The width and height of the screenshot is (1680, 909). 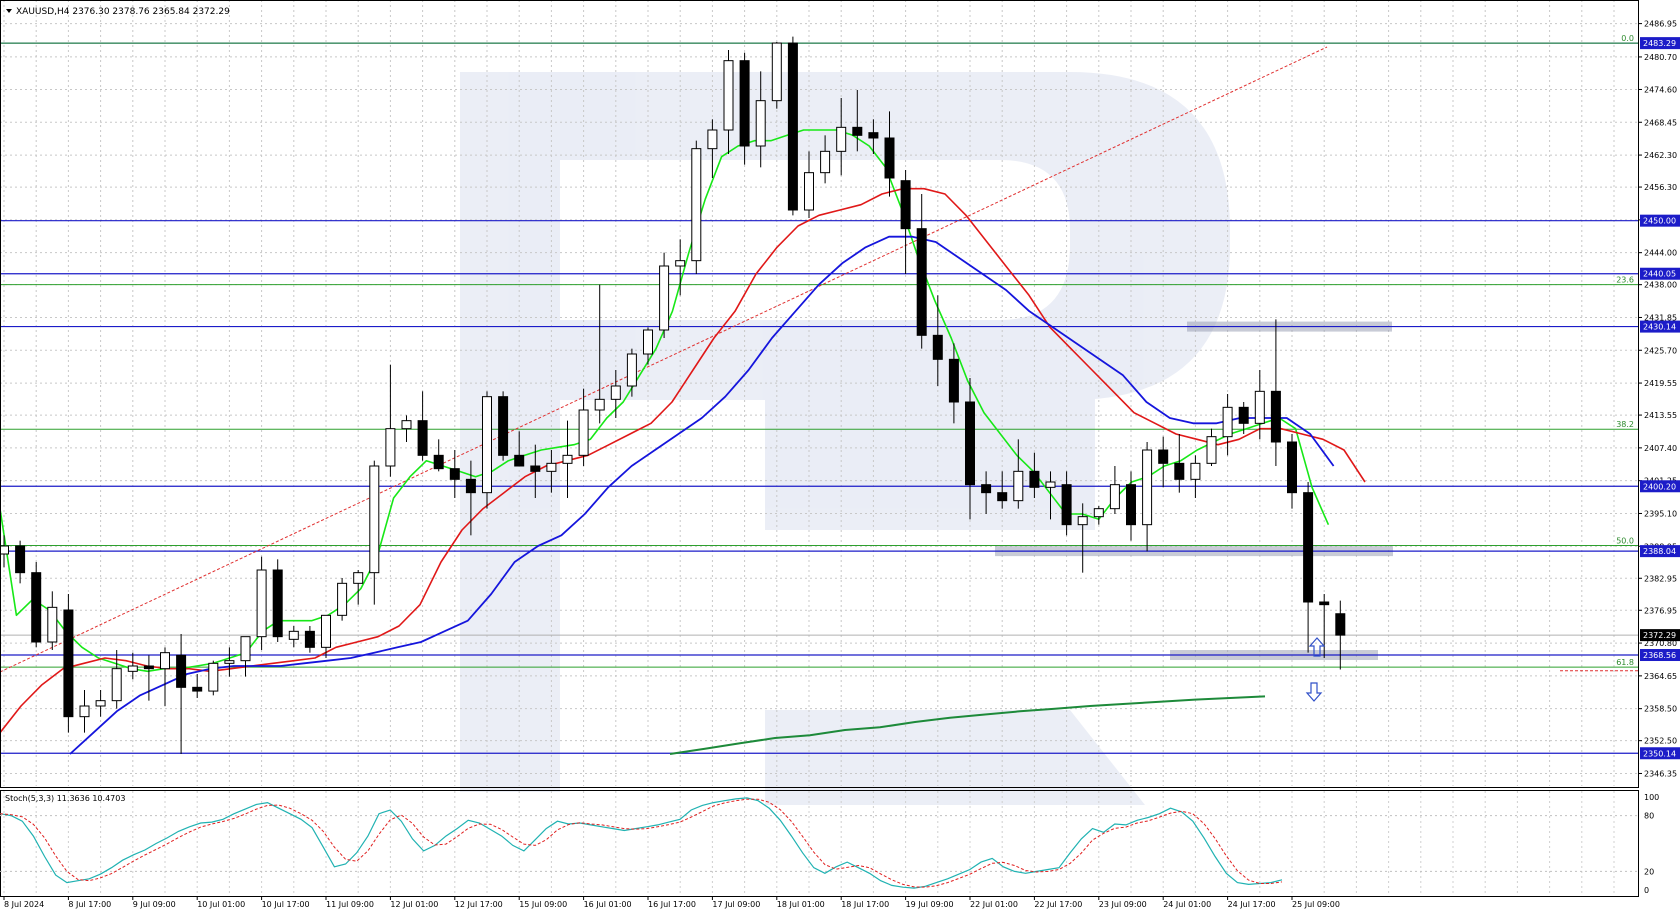 What do you see at coordinates (1625, 662) in the screenshot?
I see `fib-label: 61.8` at bounding box center [1625, 662].